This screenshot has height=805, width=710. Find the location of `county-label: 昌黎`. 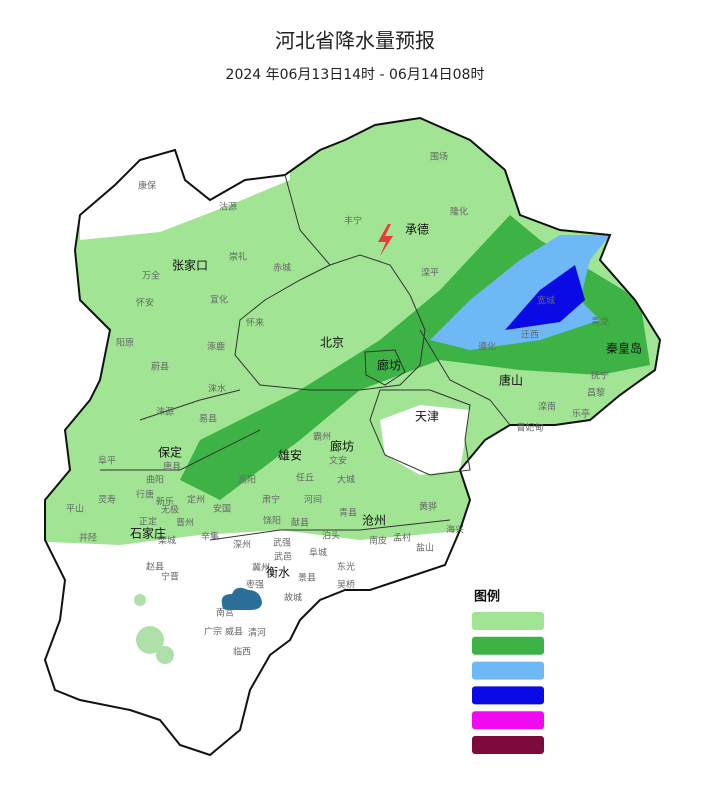

county-label: 昌黎 is located at coordinates (596, 393).